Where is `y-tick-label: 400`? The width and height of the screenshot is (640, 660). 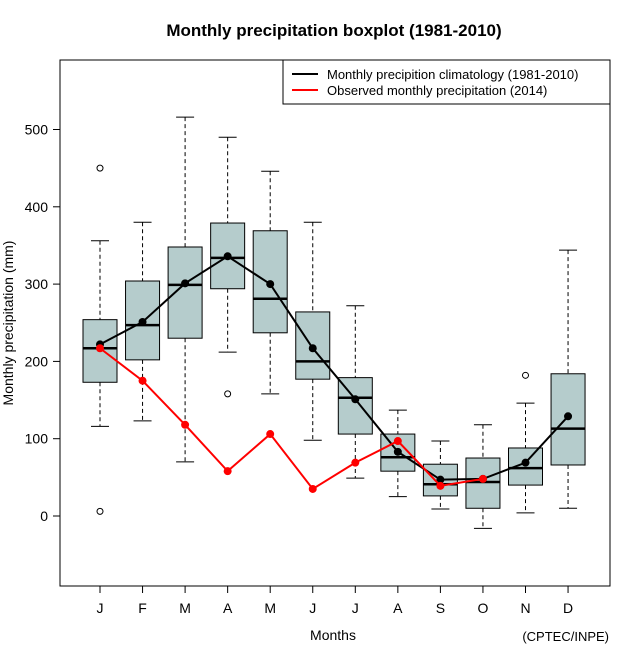
y-tick-label: 400 is located at coordinates (37, 207).